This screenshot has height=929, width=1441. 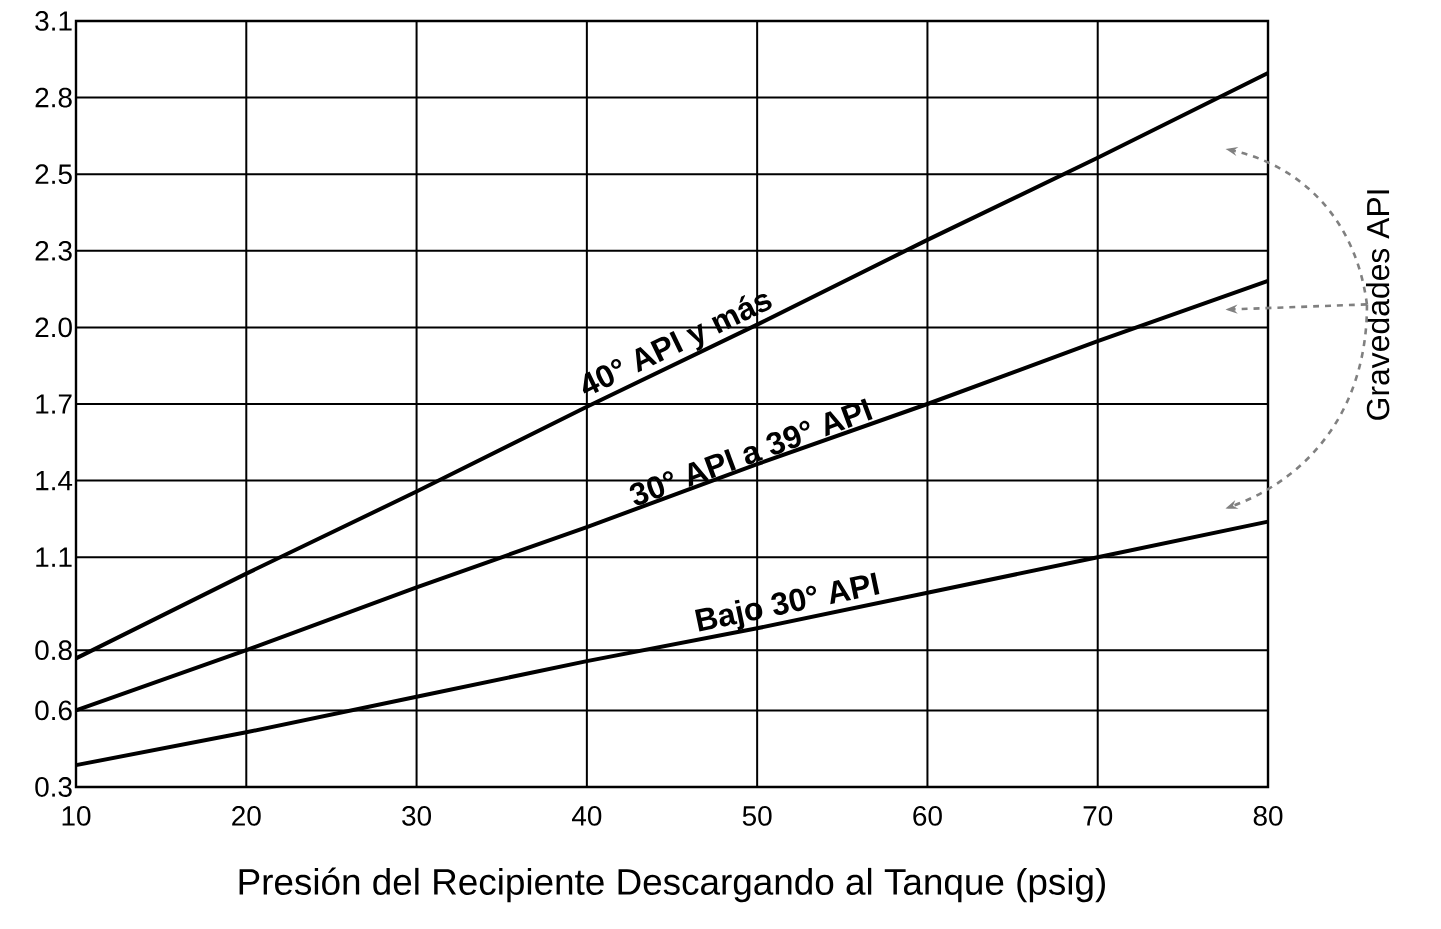 What do you see at coordinates (53, 21) in the screenshot?
I see `y-tick-label: 3.1` at bounding box center [53, 21].